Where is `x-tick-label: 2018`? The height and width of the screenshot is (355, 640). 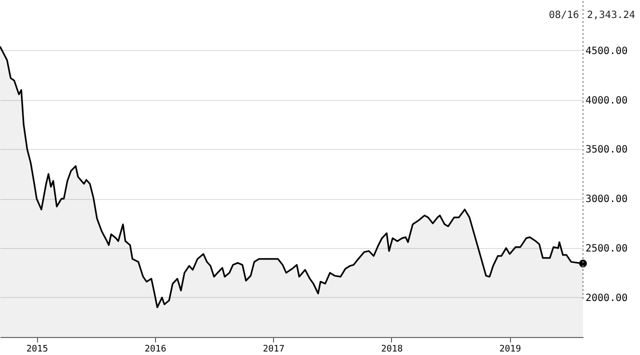
x-tick-label: 2018 is located at coordinates (392, 349).